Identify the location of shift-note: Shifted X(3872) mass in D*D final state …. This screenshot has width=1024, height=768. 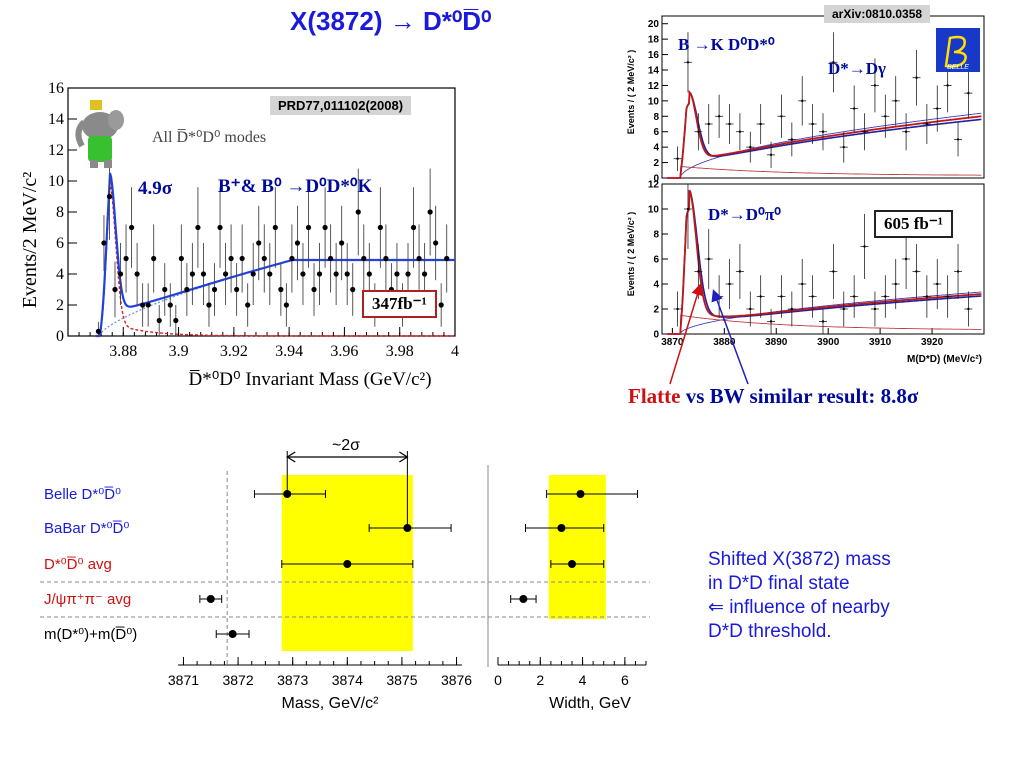
(858, 596).